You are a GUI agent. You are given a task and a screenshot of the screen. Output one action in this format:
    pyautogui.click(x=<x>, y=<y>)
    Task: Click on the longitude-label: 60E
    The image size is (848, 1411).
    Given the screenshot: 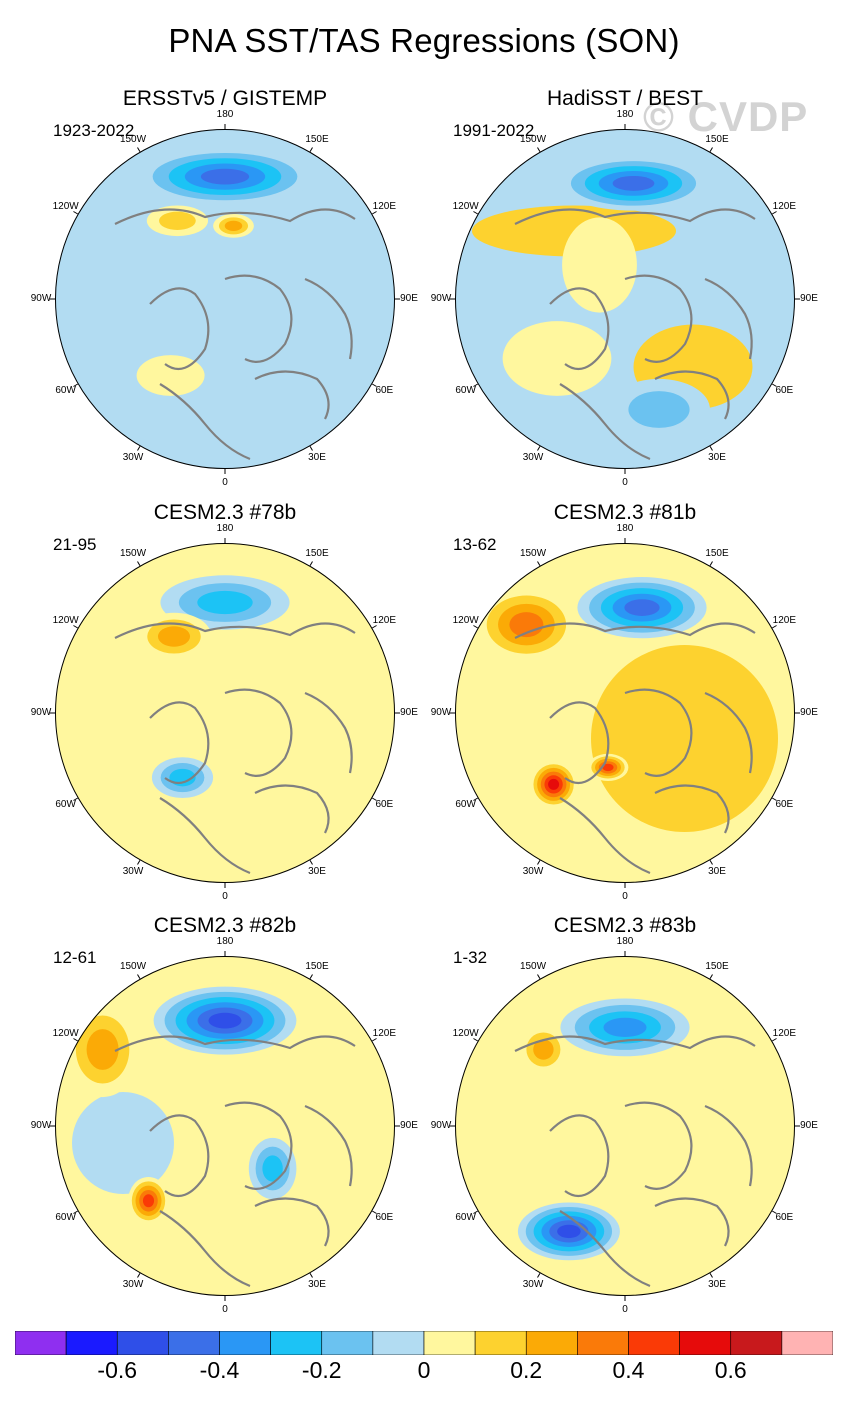 What is the action you would take?
    pyautogui.click(x=784, y=804)
    